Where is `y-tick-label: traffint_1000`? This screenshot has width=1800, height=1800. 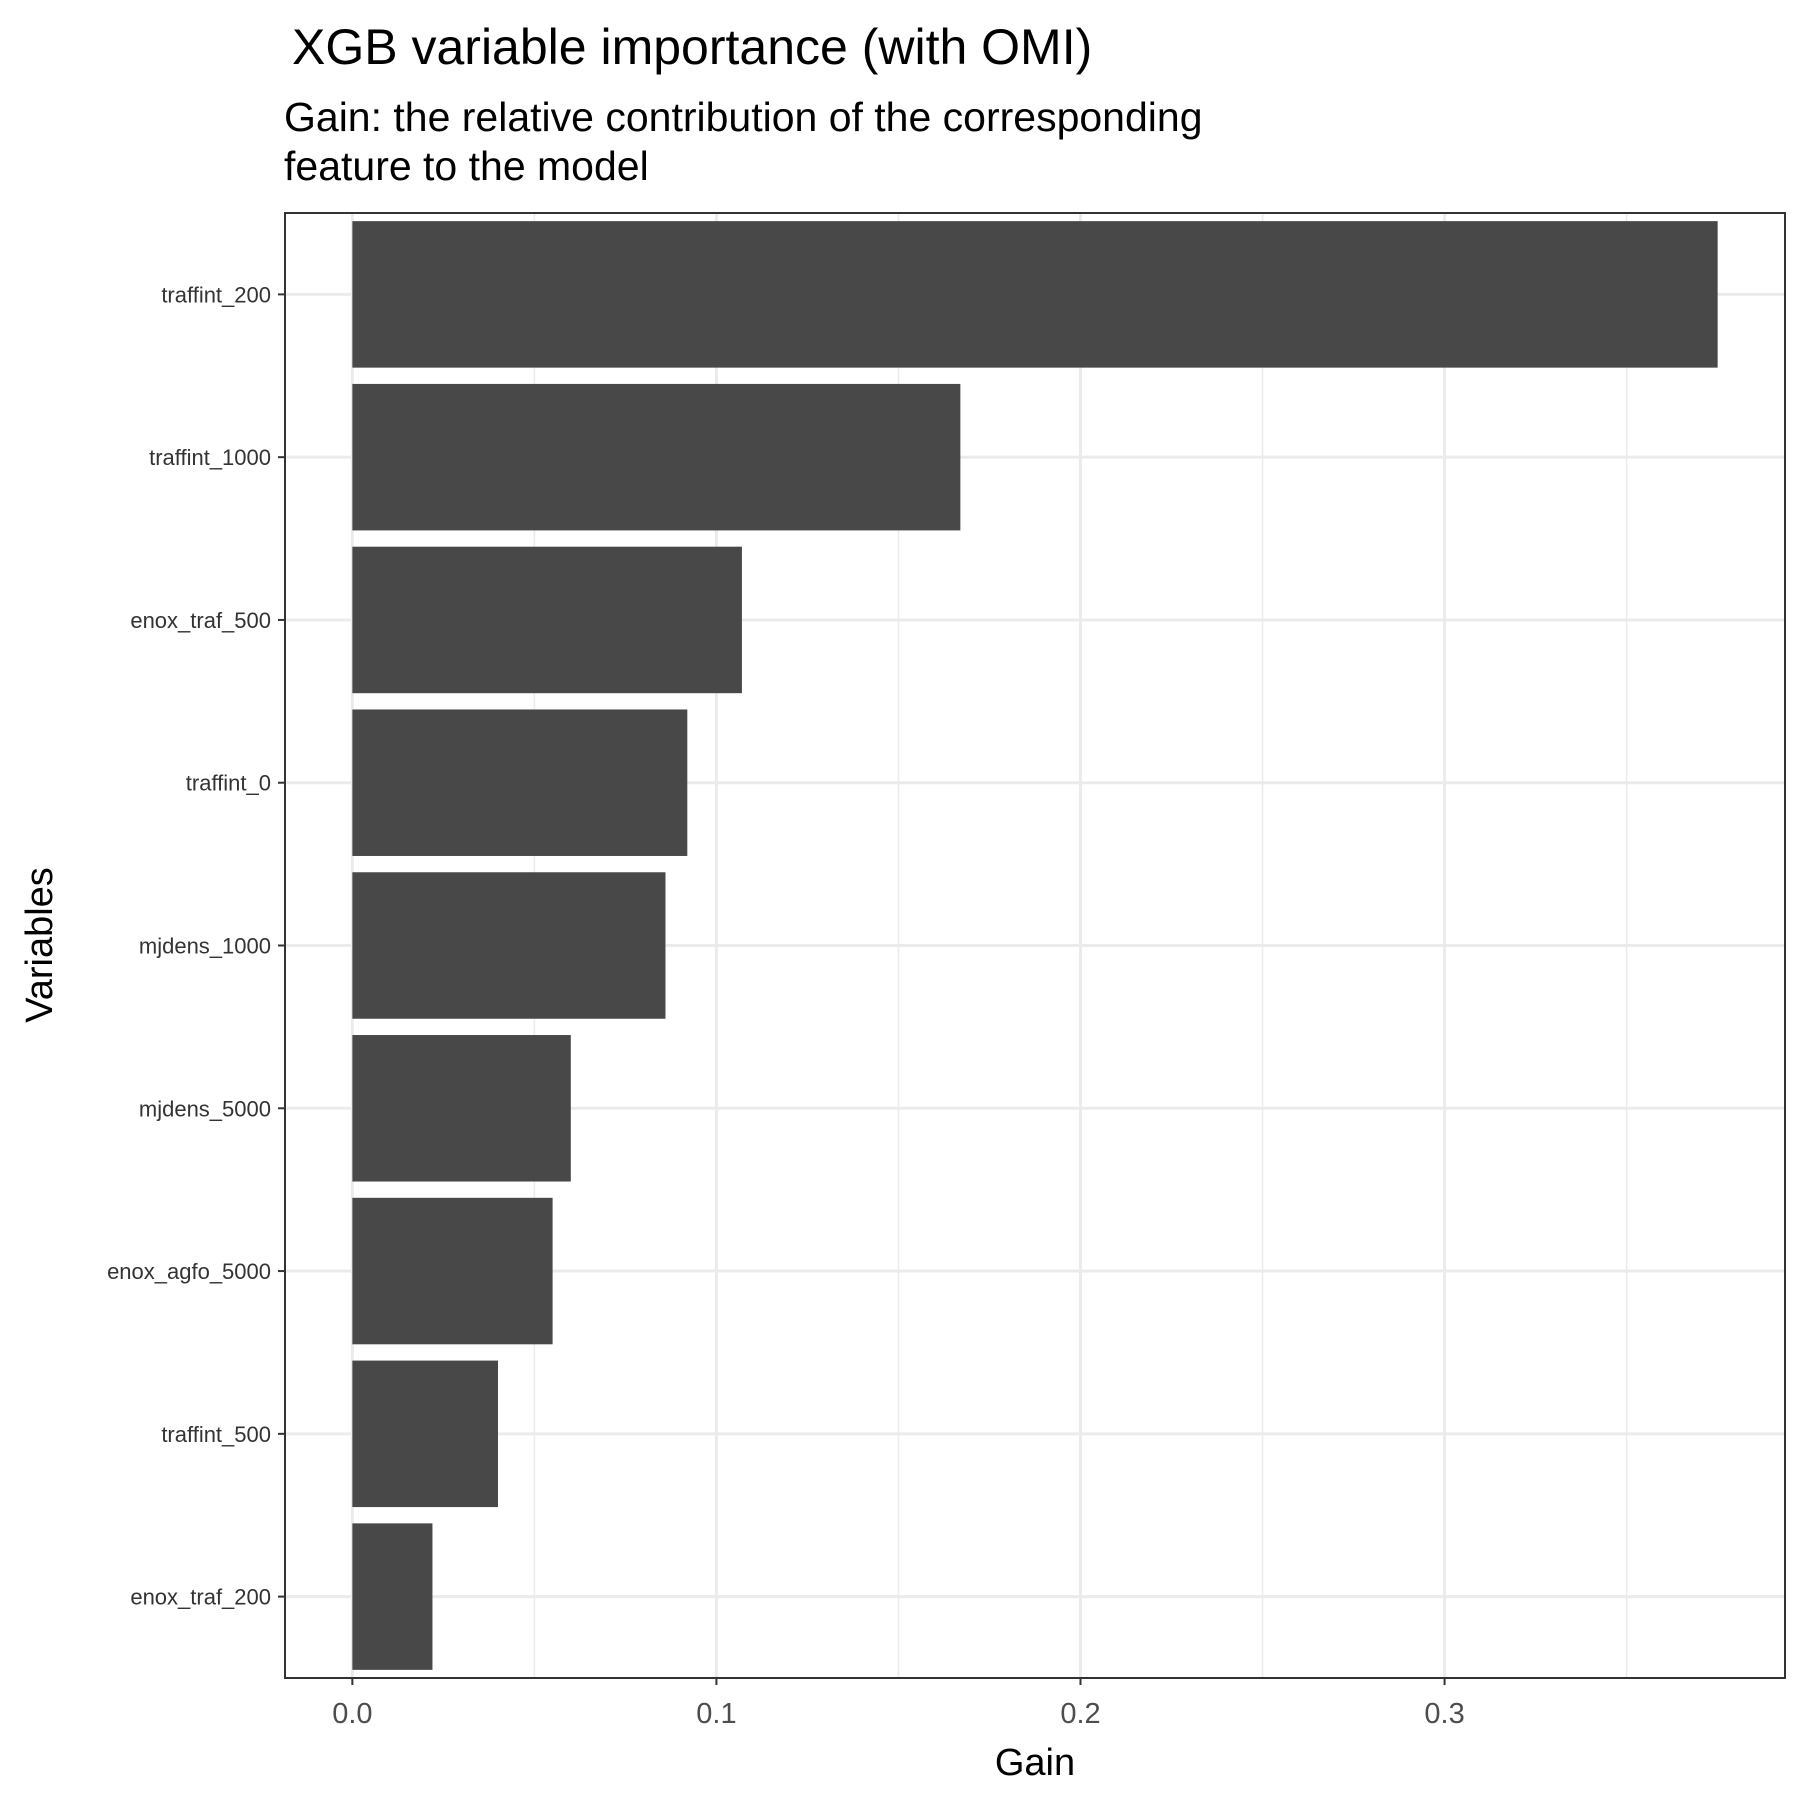 y-tick-label: traffint_1000 is located at coordinates (210, 457).